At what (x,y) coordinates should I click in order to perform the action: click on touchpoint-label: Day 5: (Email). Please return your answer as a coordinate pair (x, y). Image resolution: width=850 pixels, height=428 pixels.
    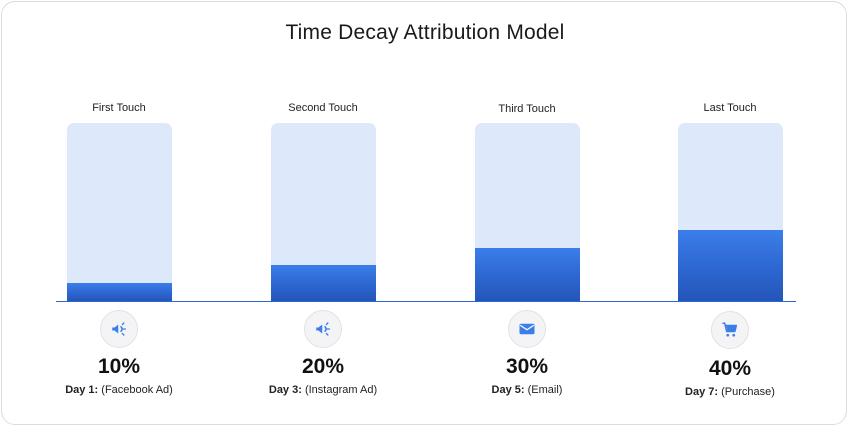
    Looking at the image, I should click on (527, 390).